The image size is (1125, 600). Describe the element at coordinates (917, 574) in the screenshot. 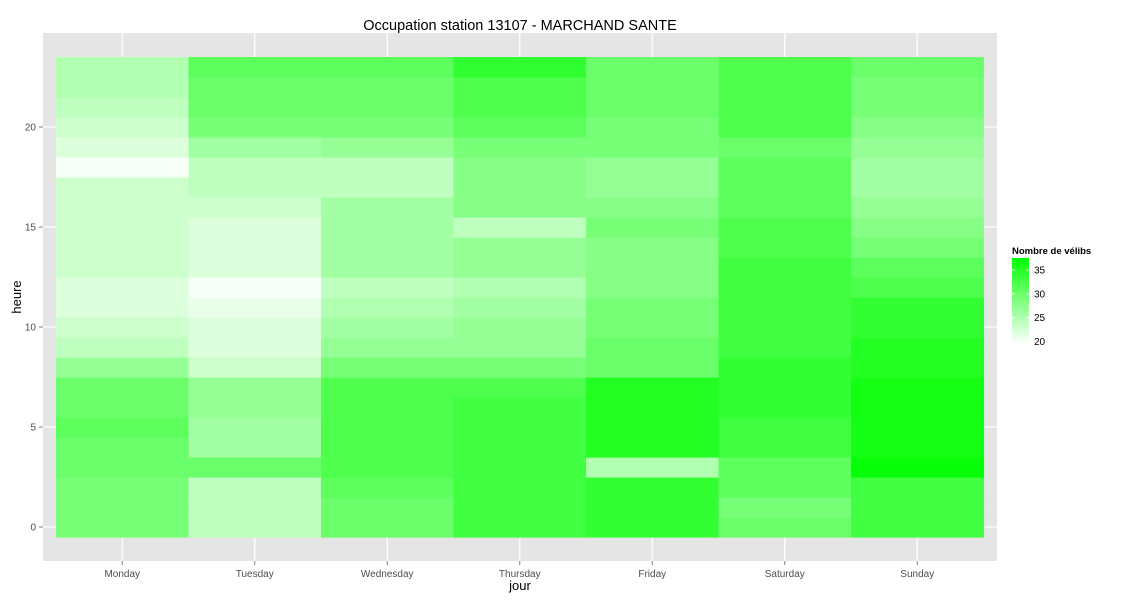

I see `x-tick-label: Sunday` at that location.